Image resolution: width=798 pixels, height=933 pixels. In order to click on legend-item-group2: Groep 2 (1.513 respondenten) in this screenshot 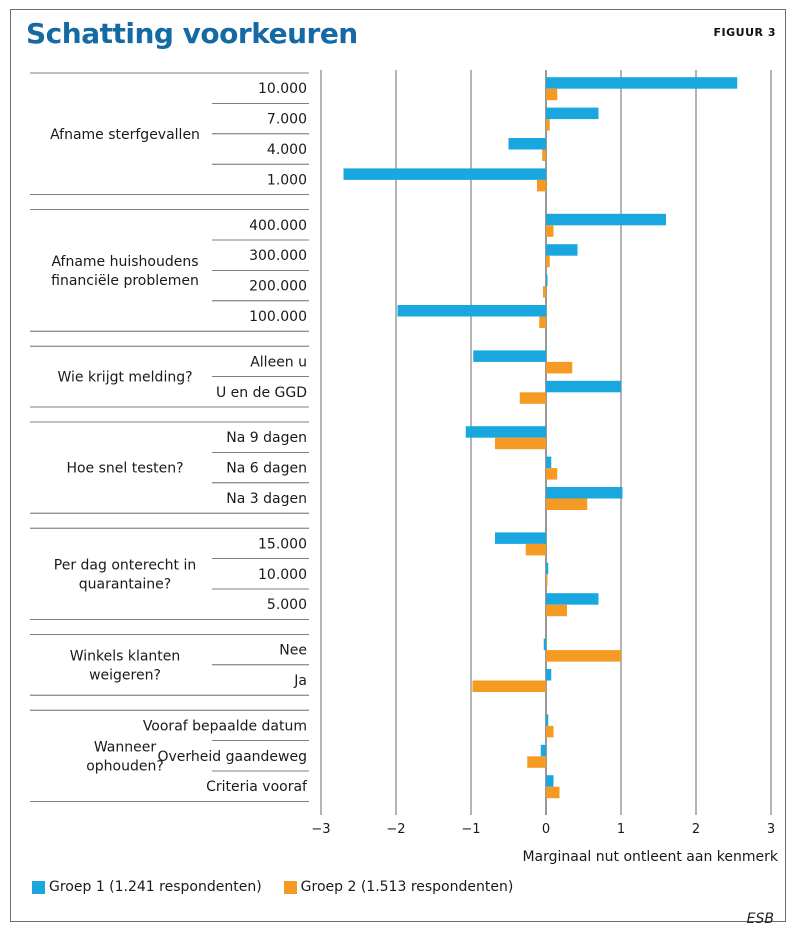, I will do `click(398, 887)`.